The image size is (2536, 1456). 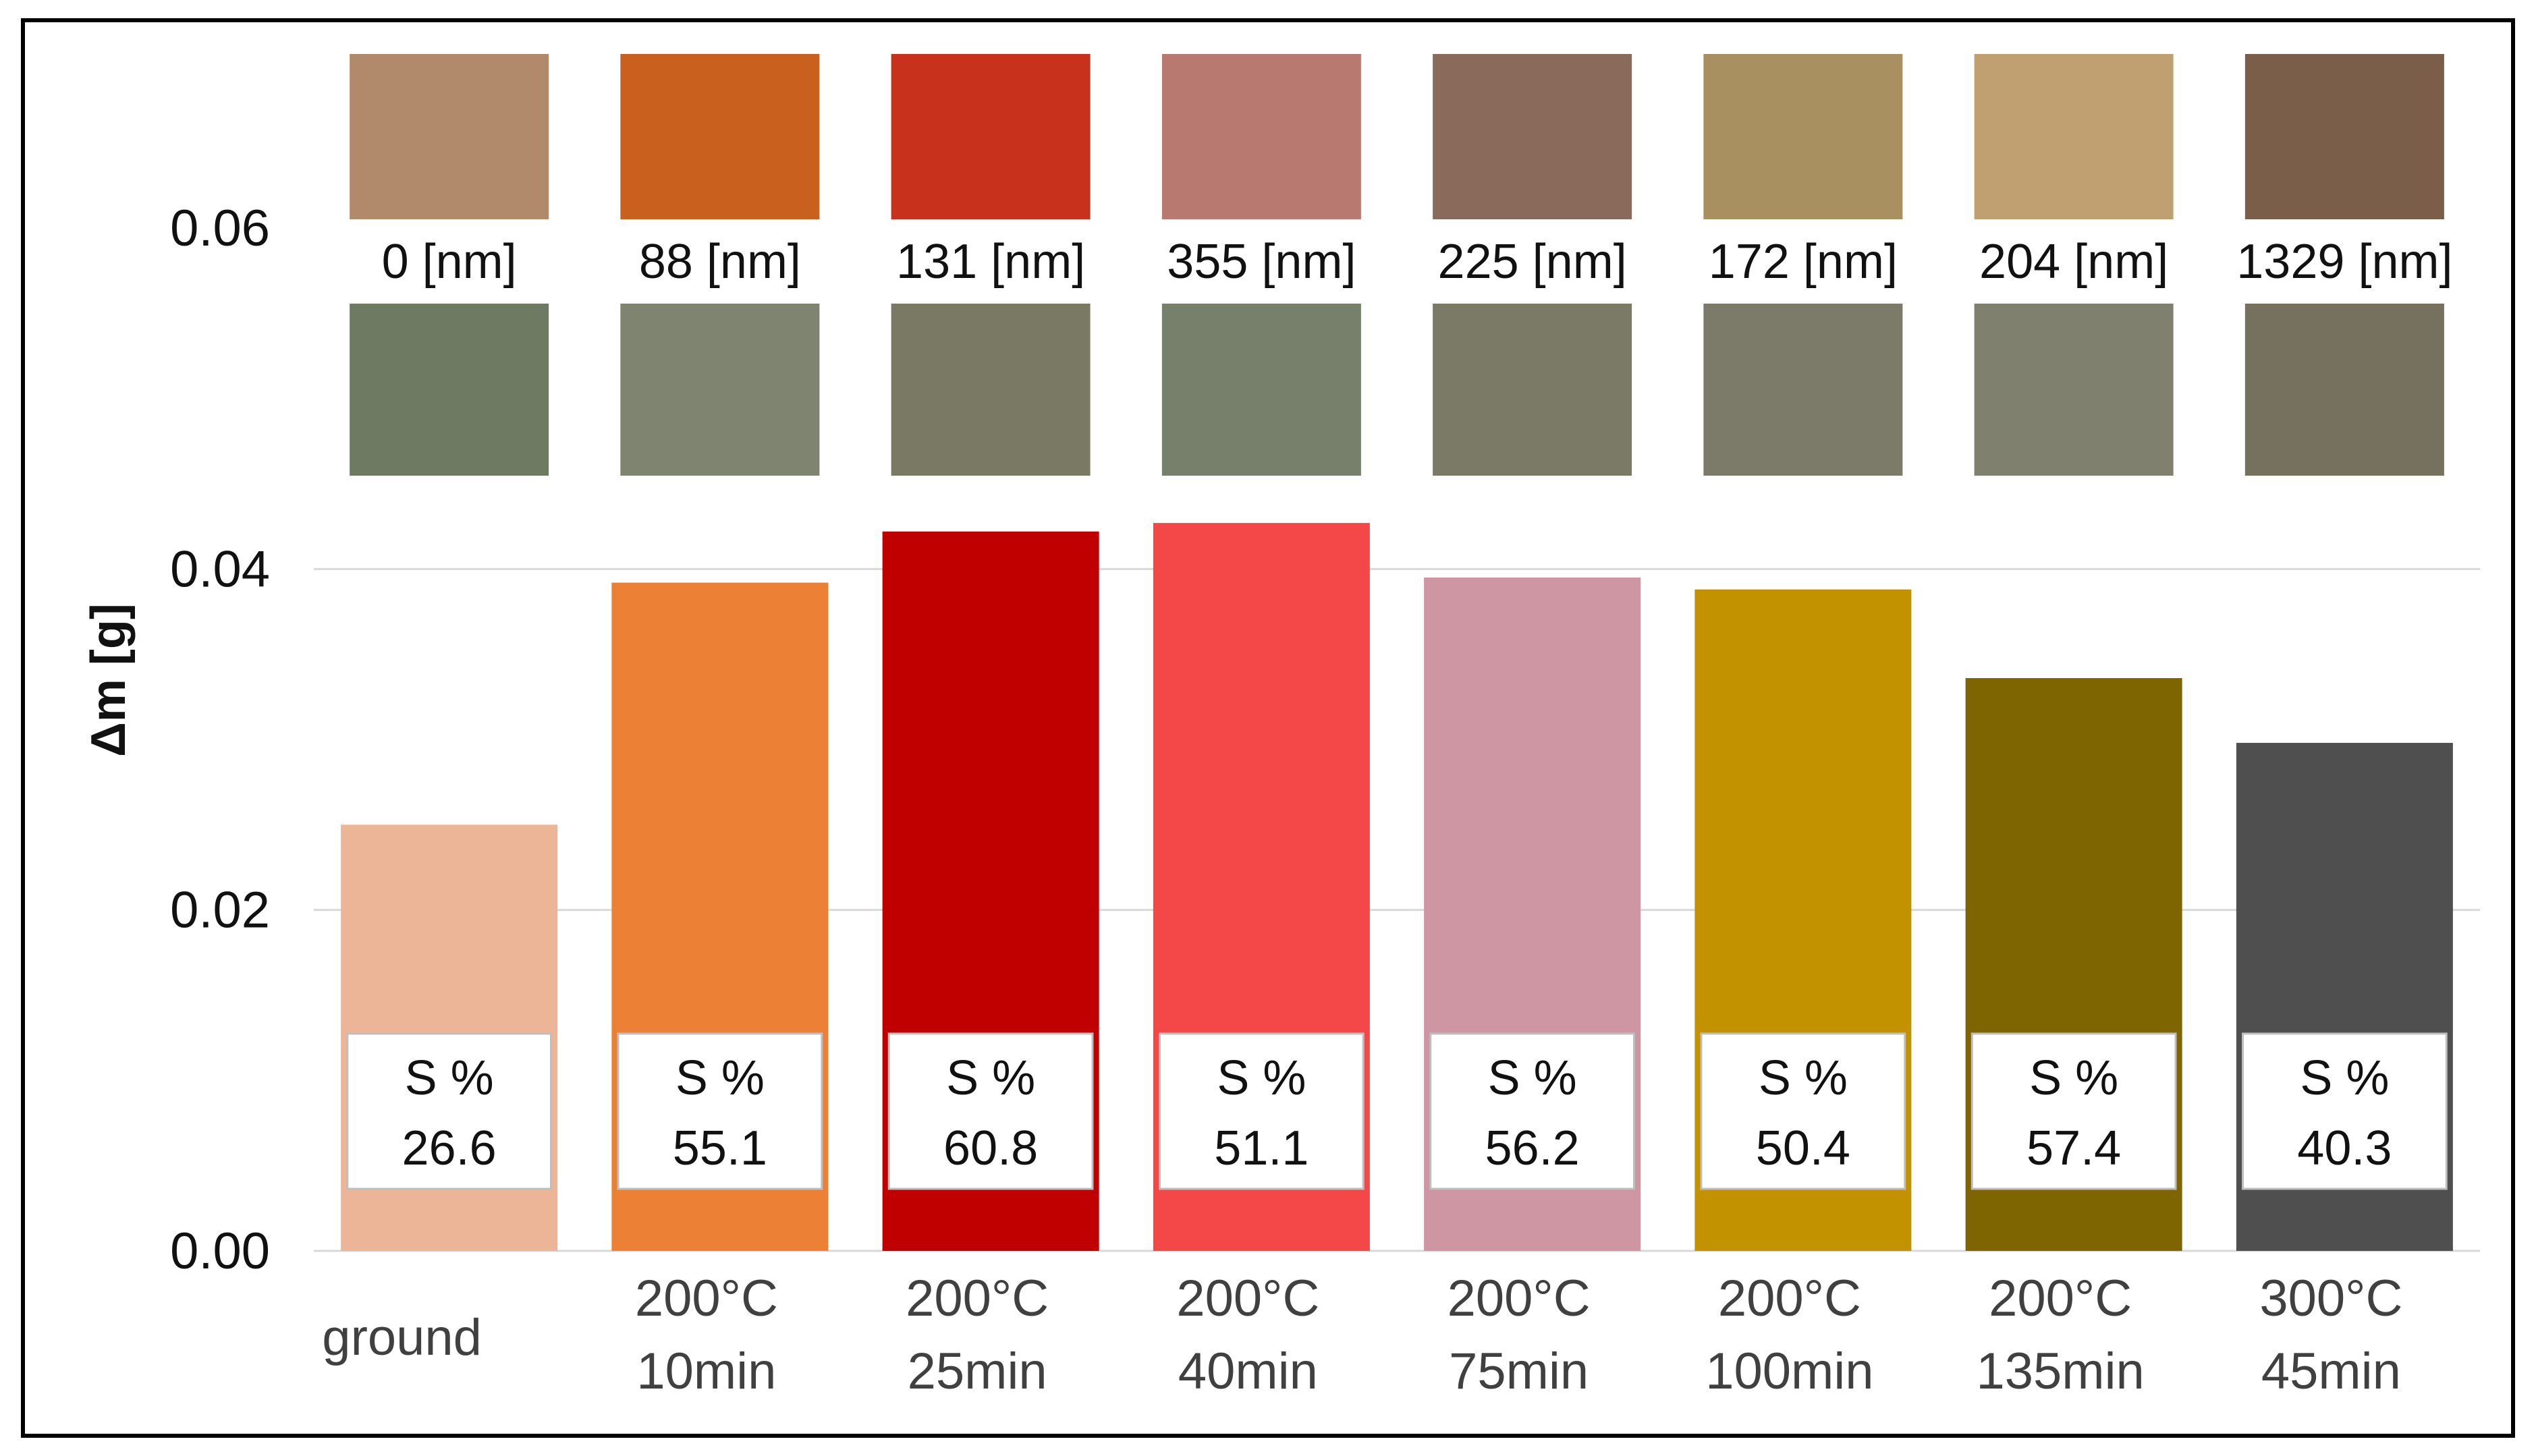 I want to click on s-percent-value: 50.4, so click(x=1803, y=1148).